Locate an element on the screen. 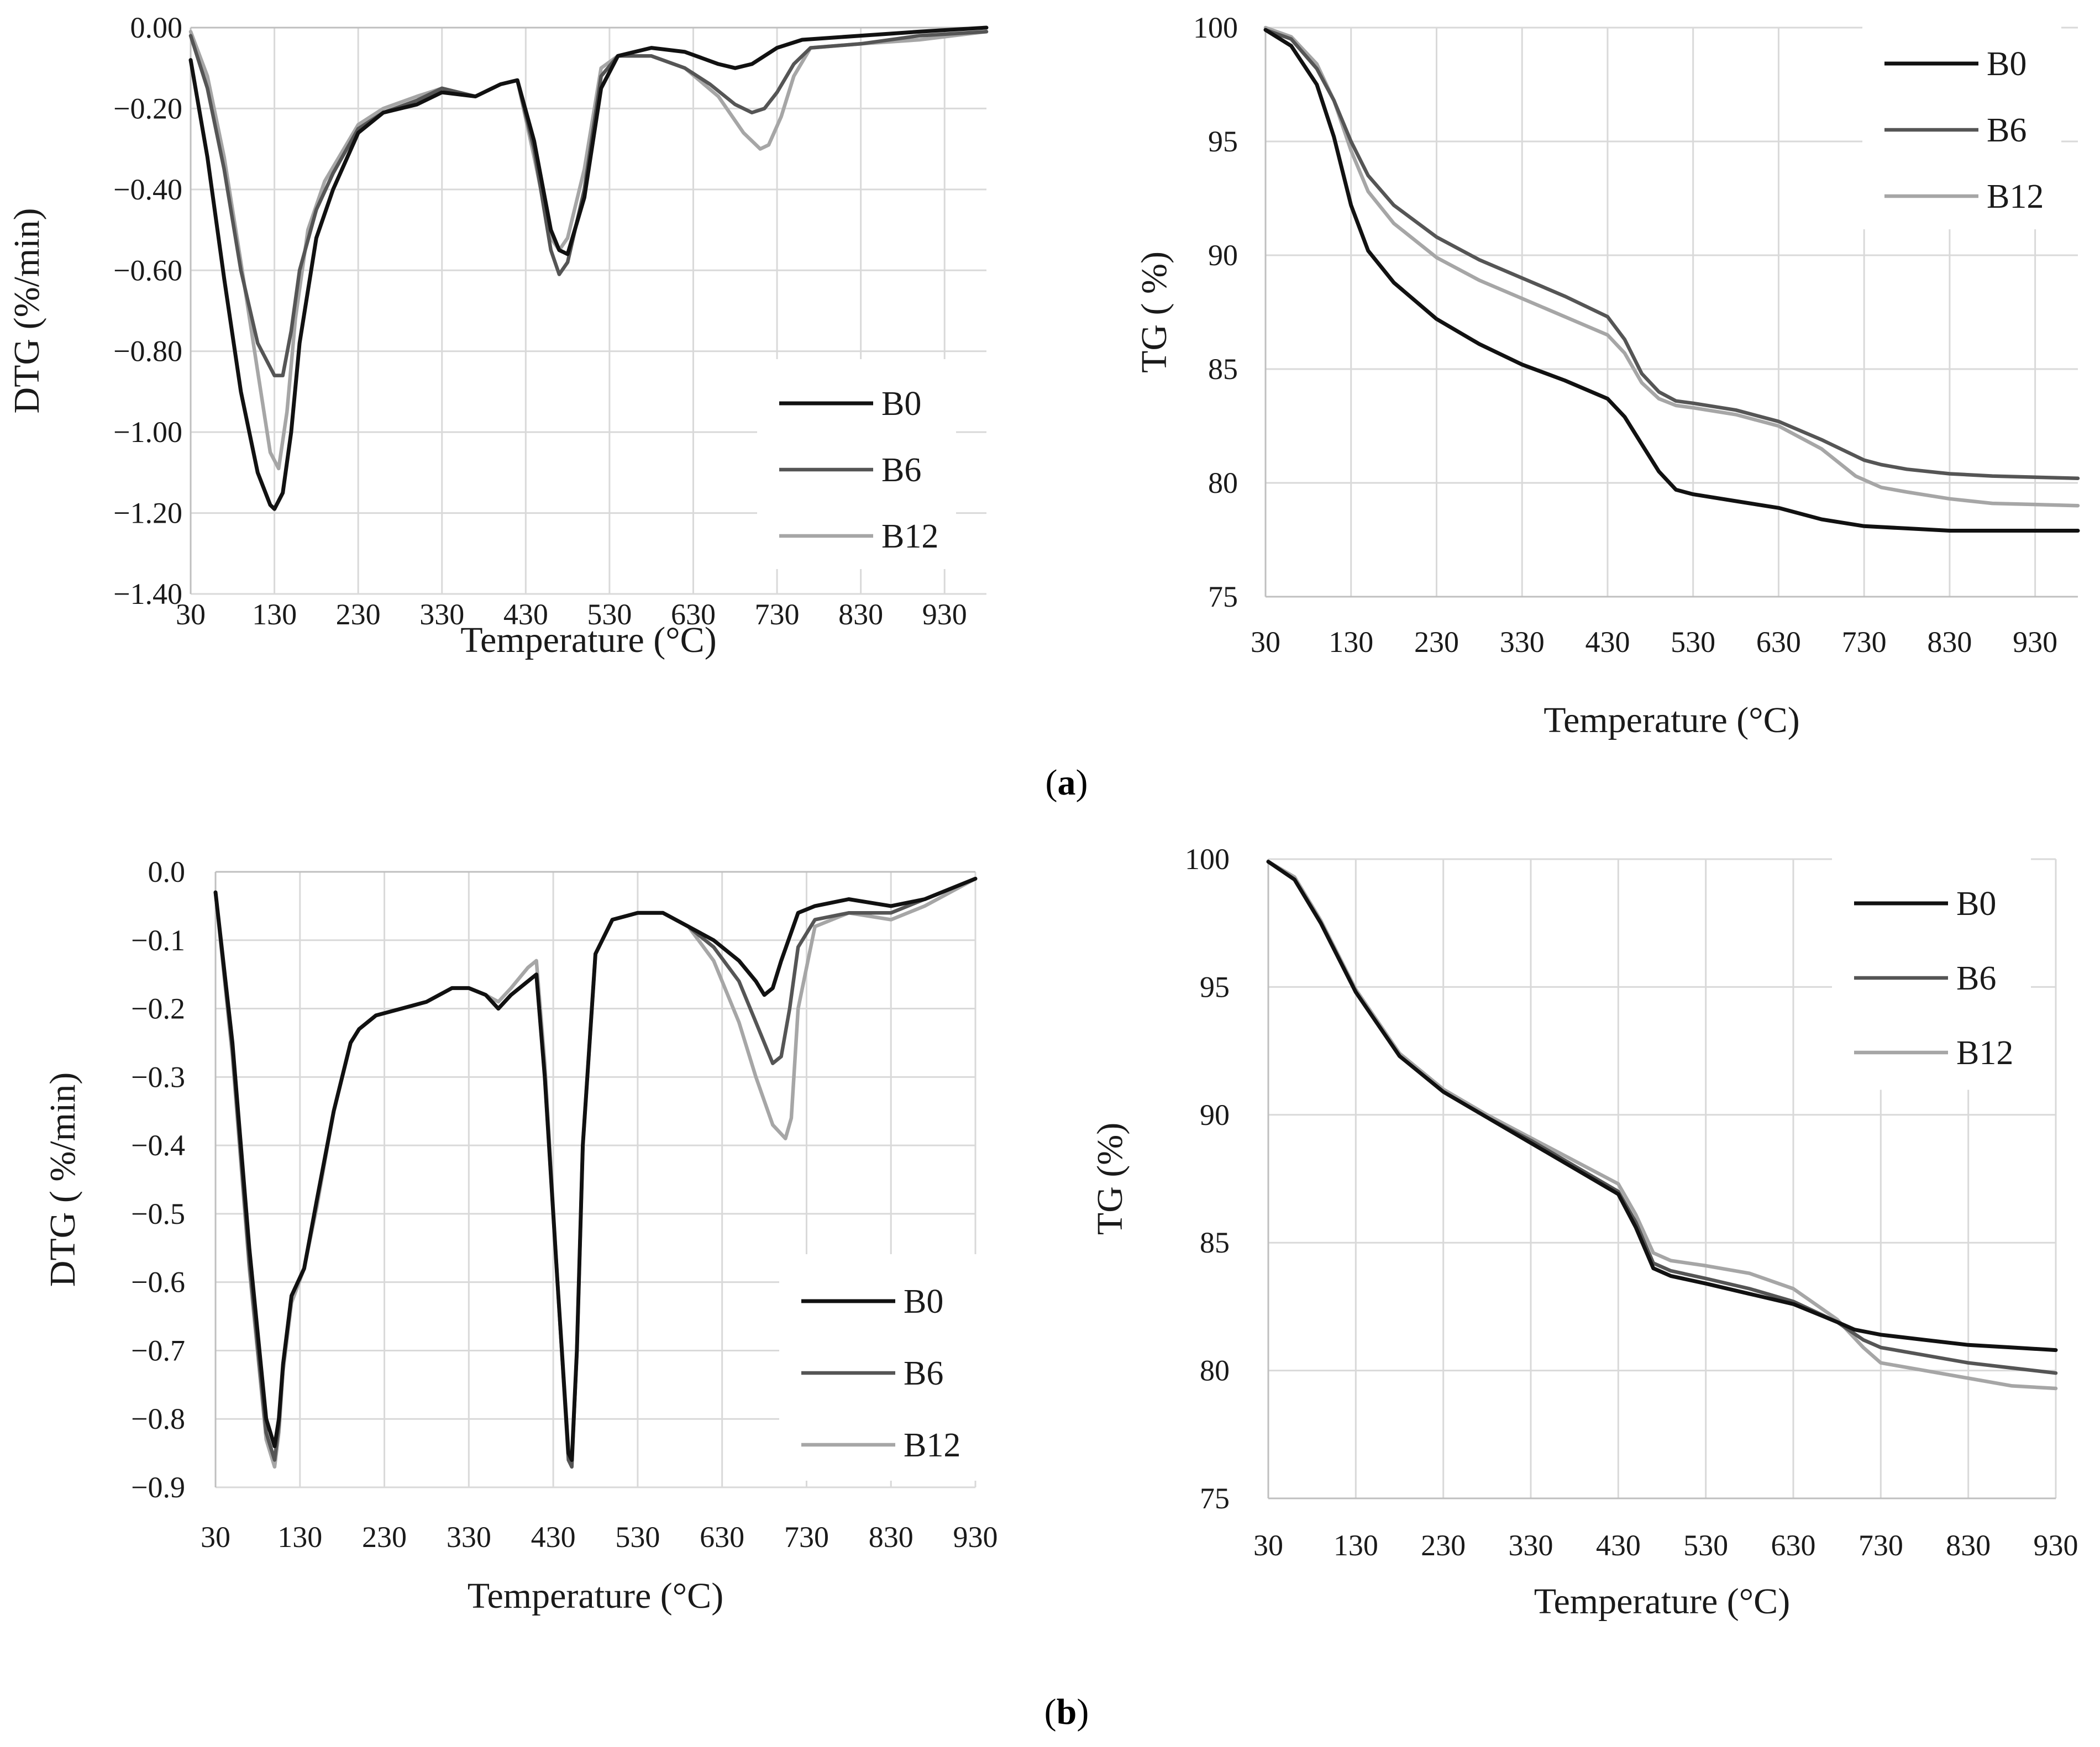 This screenshot has height=1747, width=2100. series-line-b6 is located at coordinates (1672, 254).